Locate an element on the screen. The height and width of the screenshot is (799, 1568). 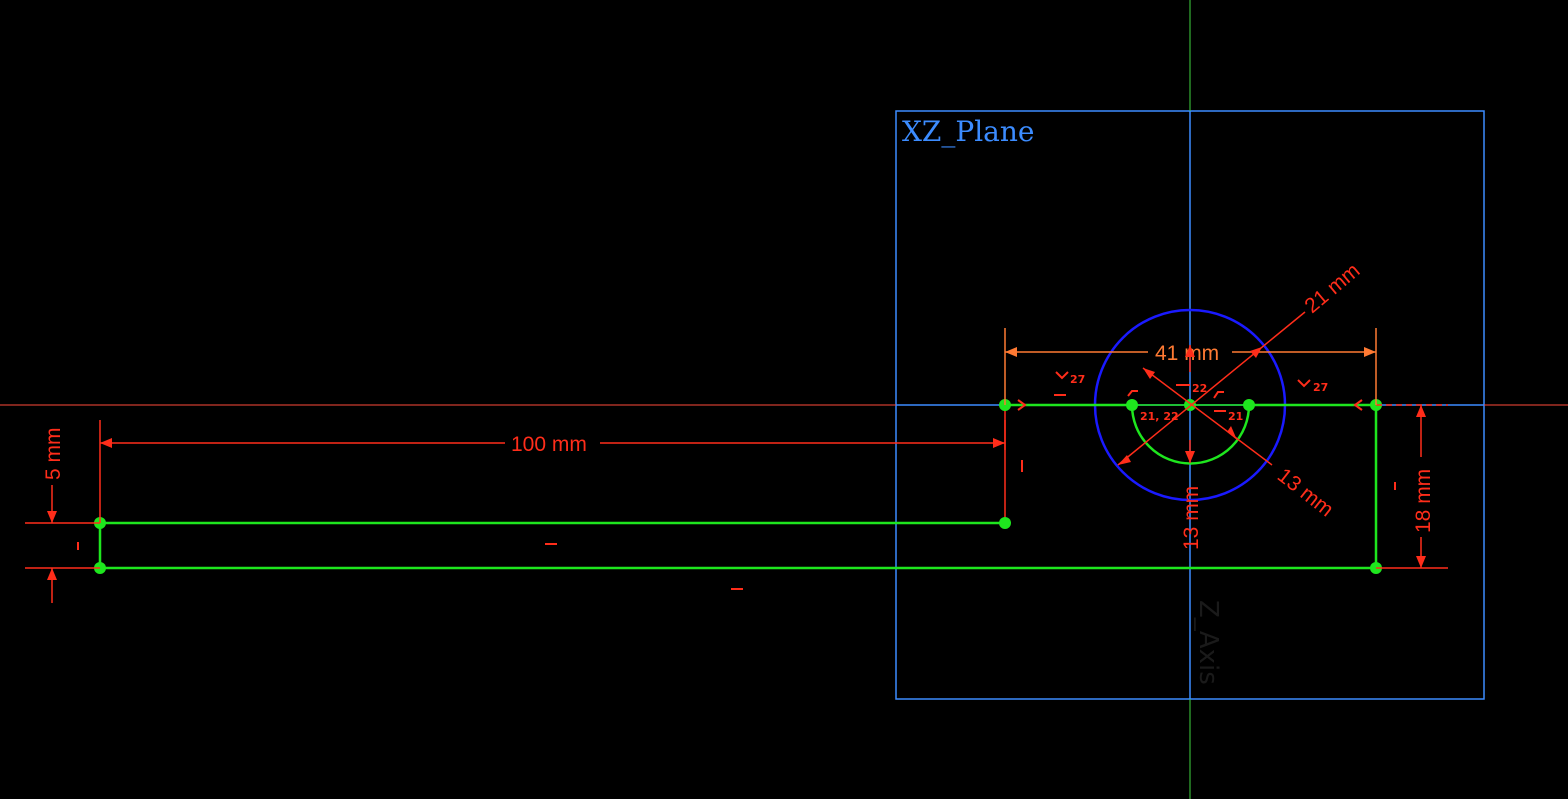
dimension-18-label: 18 mm is located at coordinates (1423, 501).